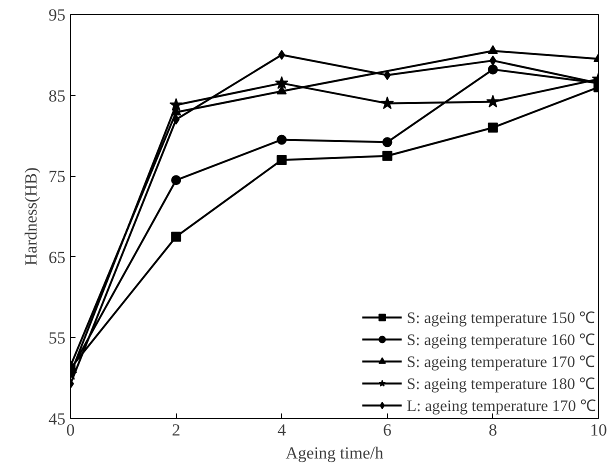  What do you see at coordinates (501, 406) in the screenshot?
I see `legend-label: L: ageing temperature 170 ℃` at bounding box center [501, 406].